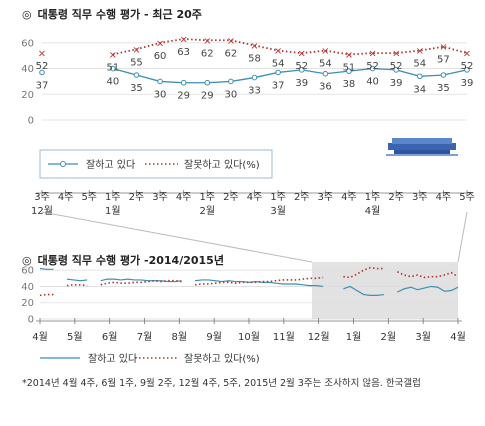 This screenshot has width=485, height=426. What do you see at coordinates (319, 337) in the screenshot?
I see `bottom-month-label: 12월` at bounding box center [319, 337].